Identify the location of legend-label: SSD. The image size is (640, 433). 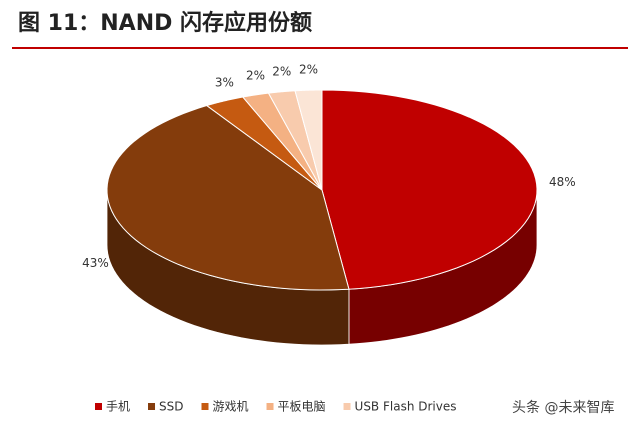
(171, 407).